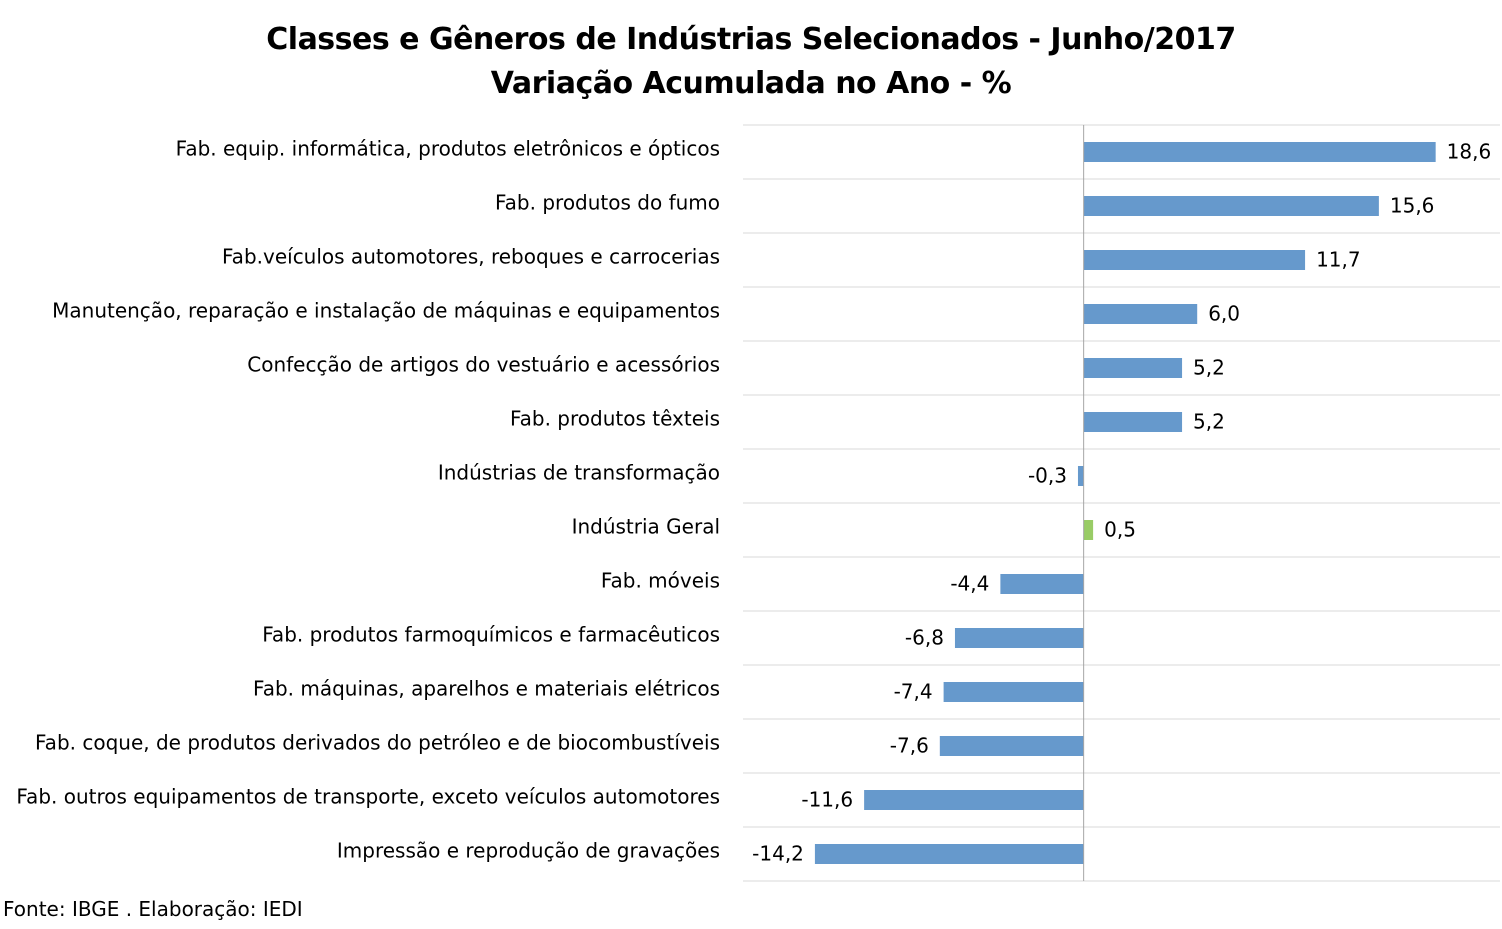  What do you see at coordinates (969, 584) in the screenshot?
I see `value-label: -4,4` at bounding box center [969, 584].